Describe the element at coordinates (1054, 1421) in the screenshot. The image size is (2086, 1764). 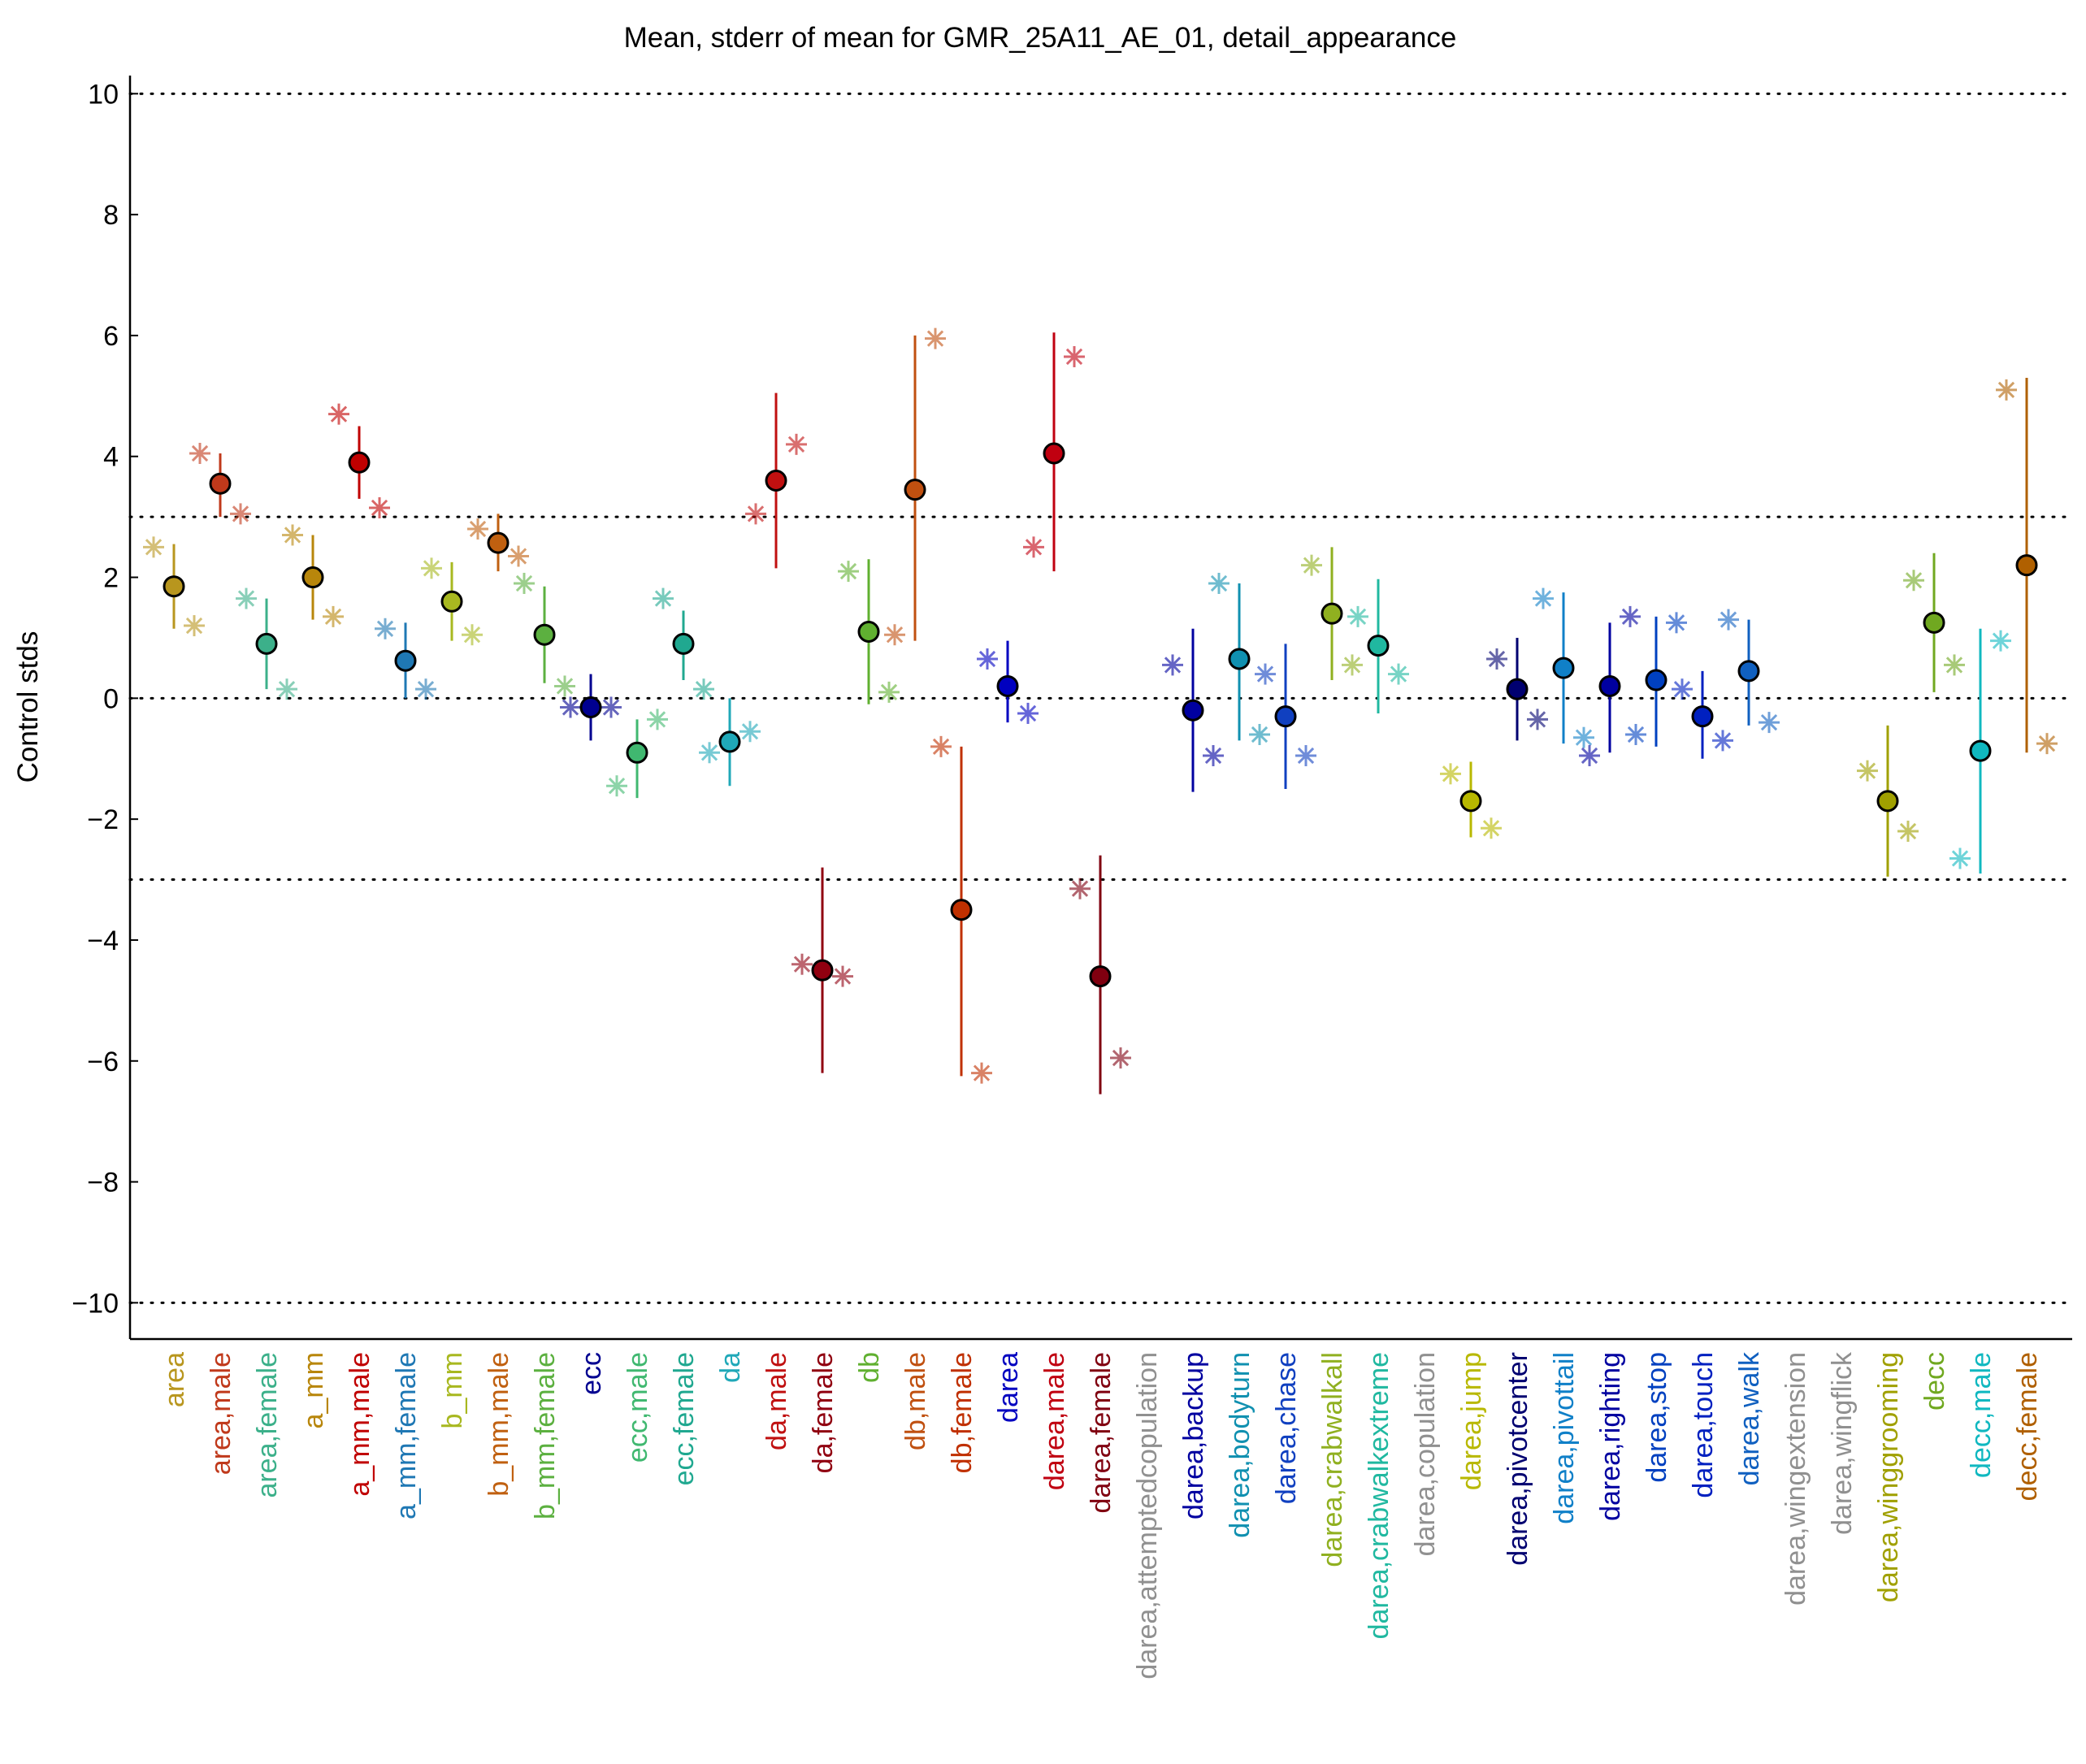
I see `x-tick-label: darea,male` at that location.